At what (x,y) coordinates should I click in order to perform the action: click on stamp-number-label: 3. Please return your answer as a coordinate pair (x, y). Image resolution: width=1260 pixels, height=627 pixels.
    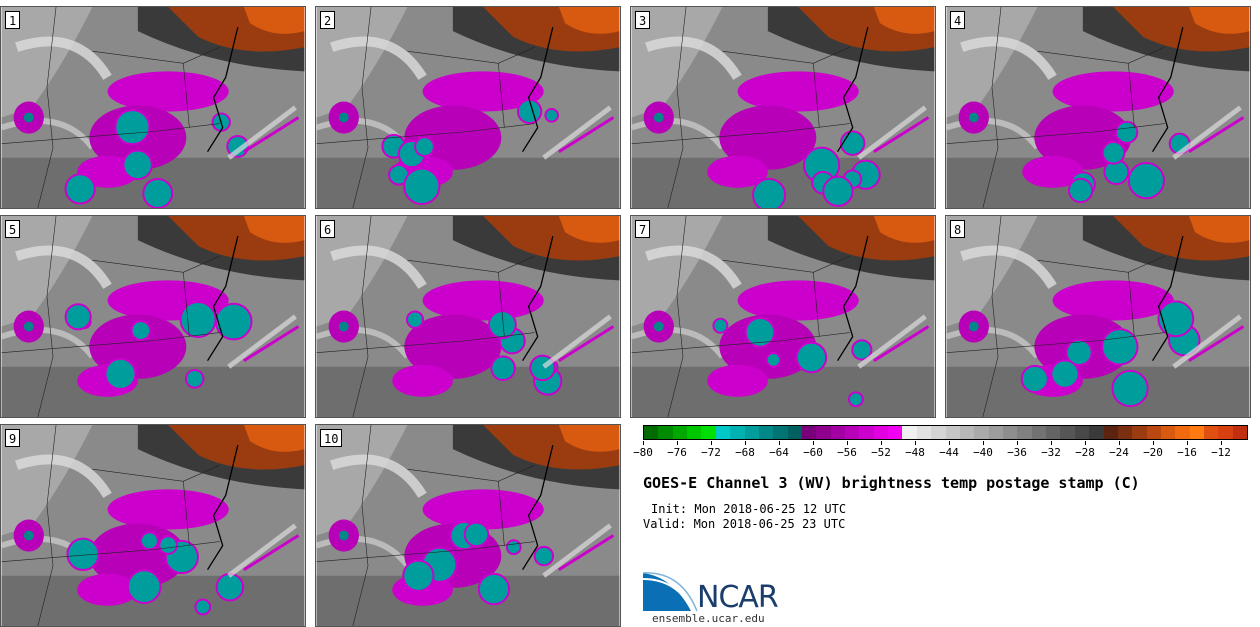
    Looking at the image, I should click on (643, 20).